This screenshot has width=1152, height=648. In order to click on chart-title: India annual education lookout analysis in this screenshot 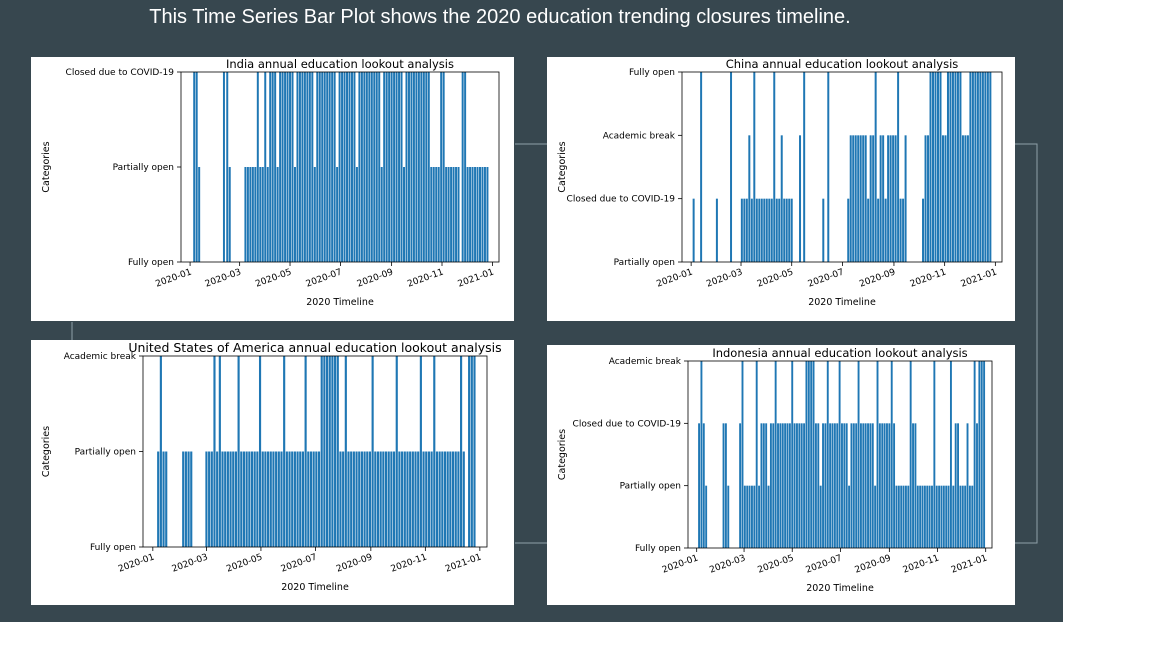, I will do `click(340, 64)`.